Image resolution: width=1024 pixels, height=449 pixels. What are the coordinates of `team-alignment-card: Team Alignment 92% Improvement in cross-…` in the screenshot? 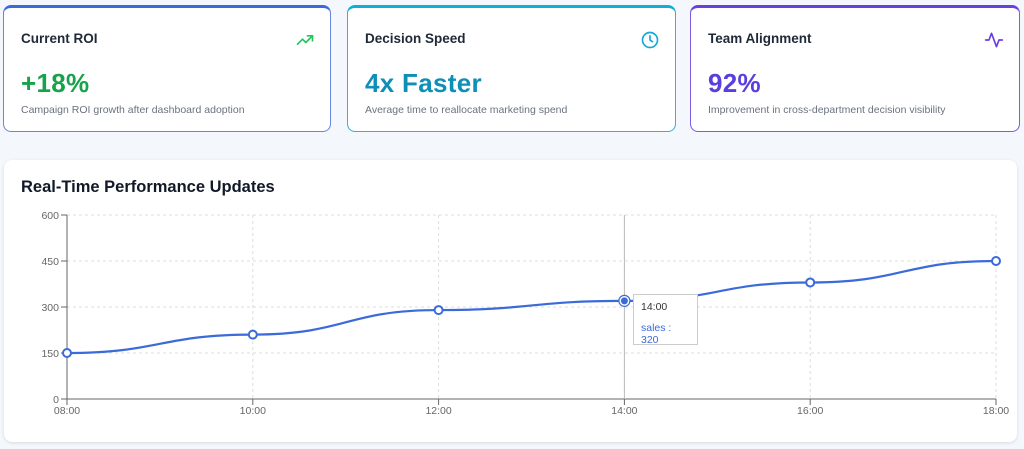 It's located at (855, 68).